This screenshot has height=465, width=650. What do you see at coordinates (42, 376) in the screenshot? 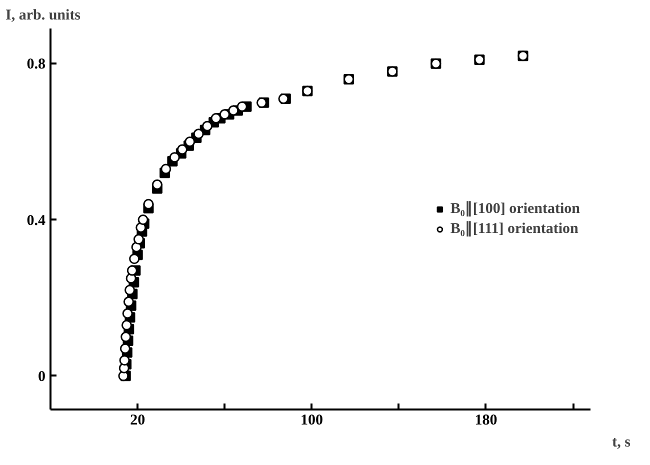
I see `y-tick-label: 0` at bounding box center [42, 376].